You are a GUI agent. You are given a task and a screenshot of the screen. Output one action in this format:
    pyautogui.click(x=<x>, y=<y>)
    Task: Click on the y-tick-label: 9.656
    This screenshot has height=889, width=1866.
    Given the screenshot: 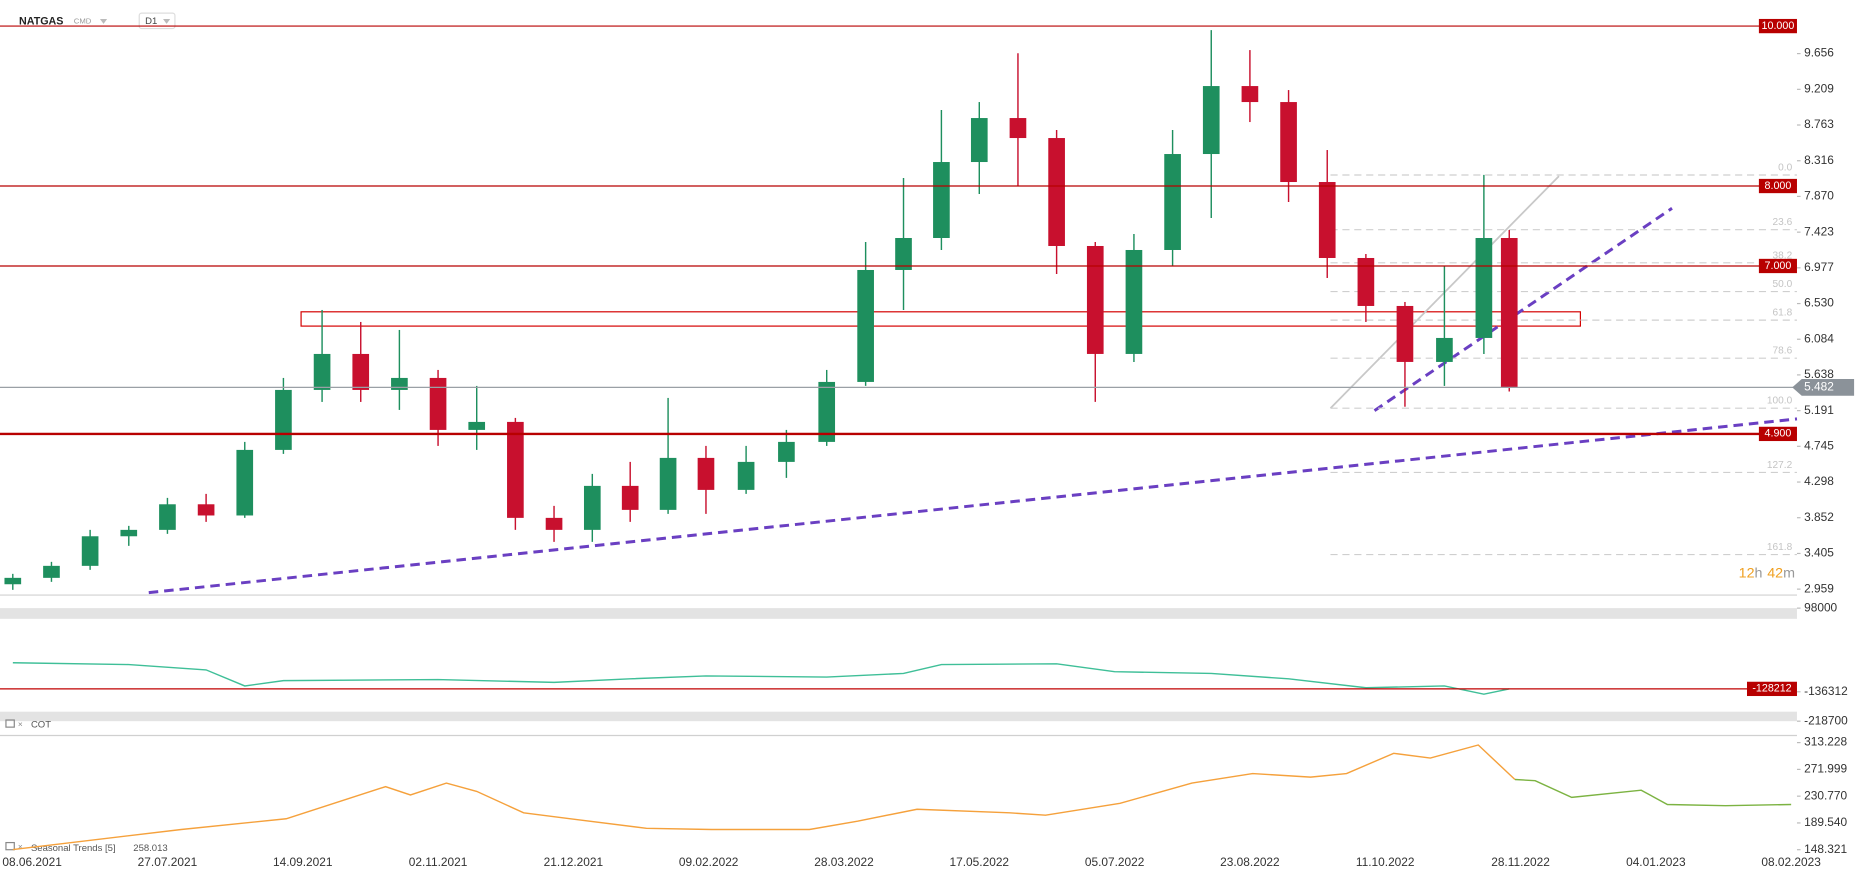 What is the action you would take?
    pyautogui.click(x=1819, y=53)
    